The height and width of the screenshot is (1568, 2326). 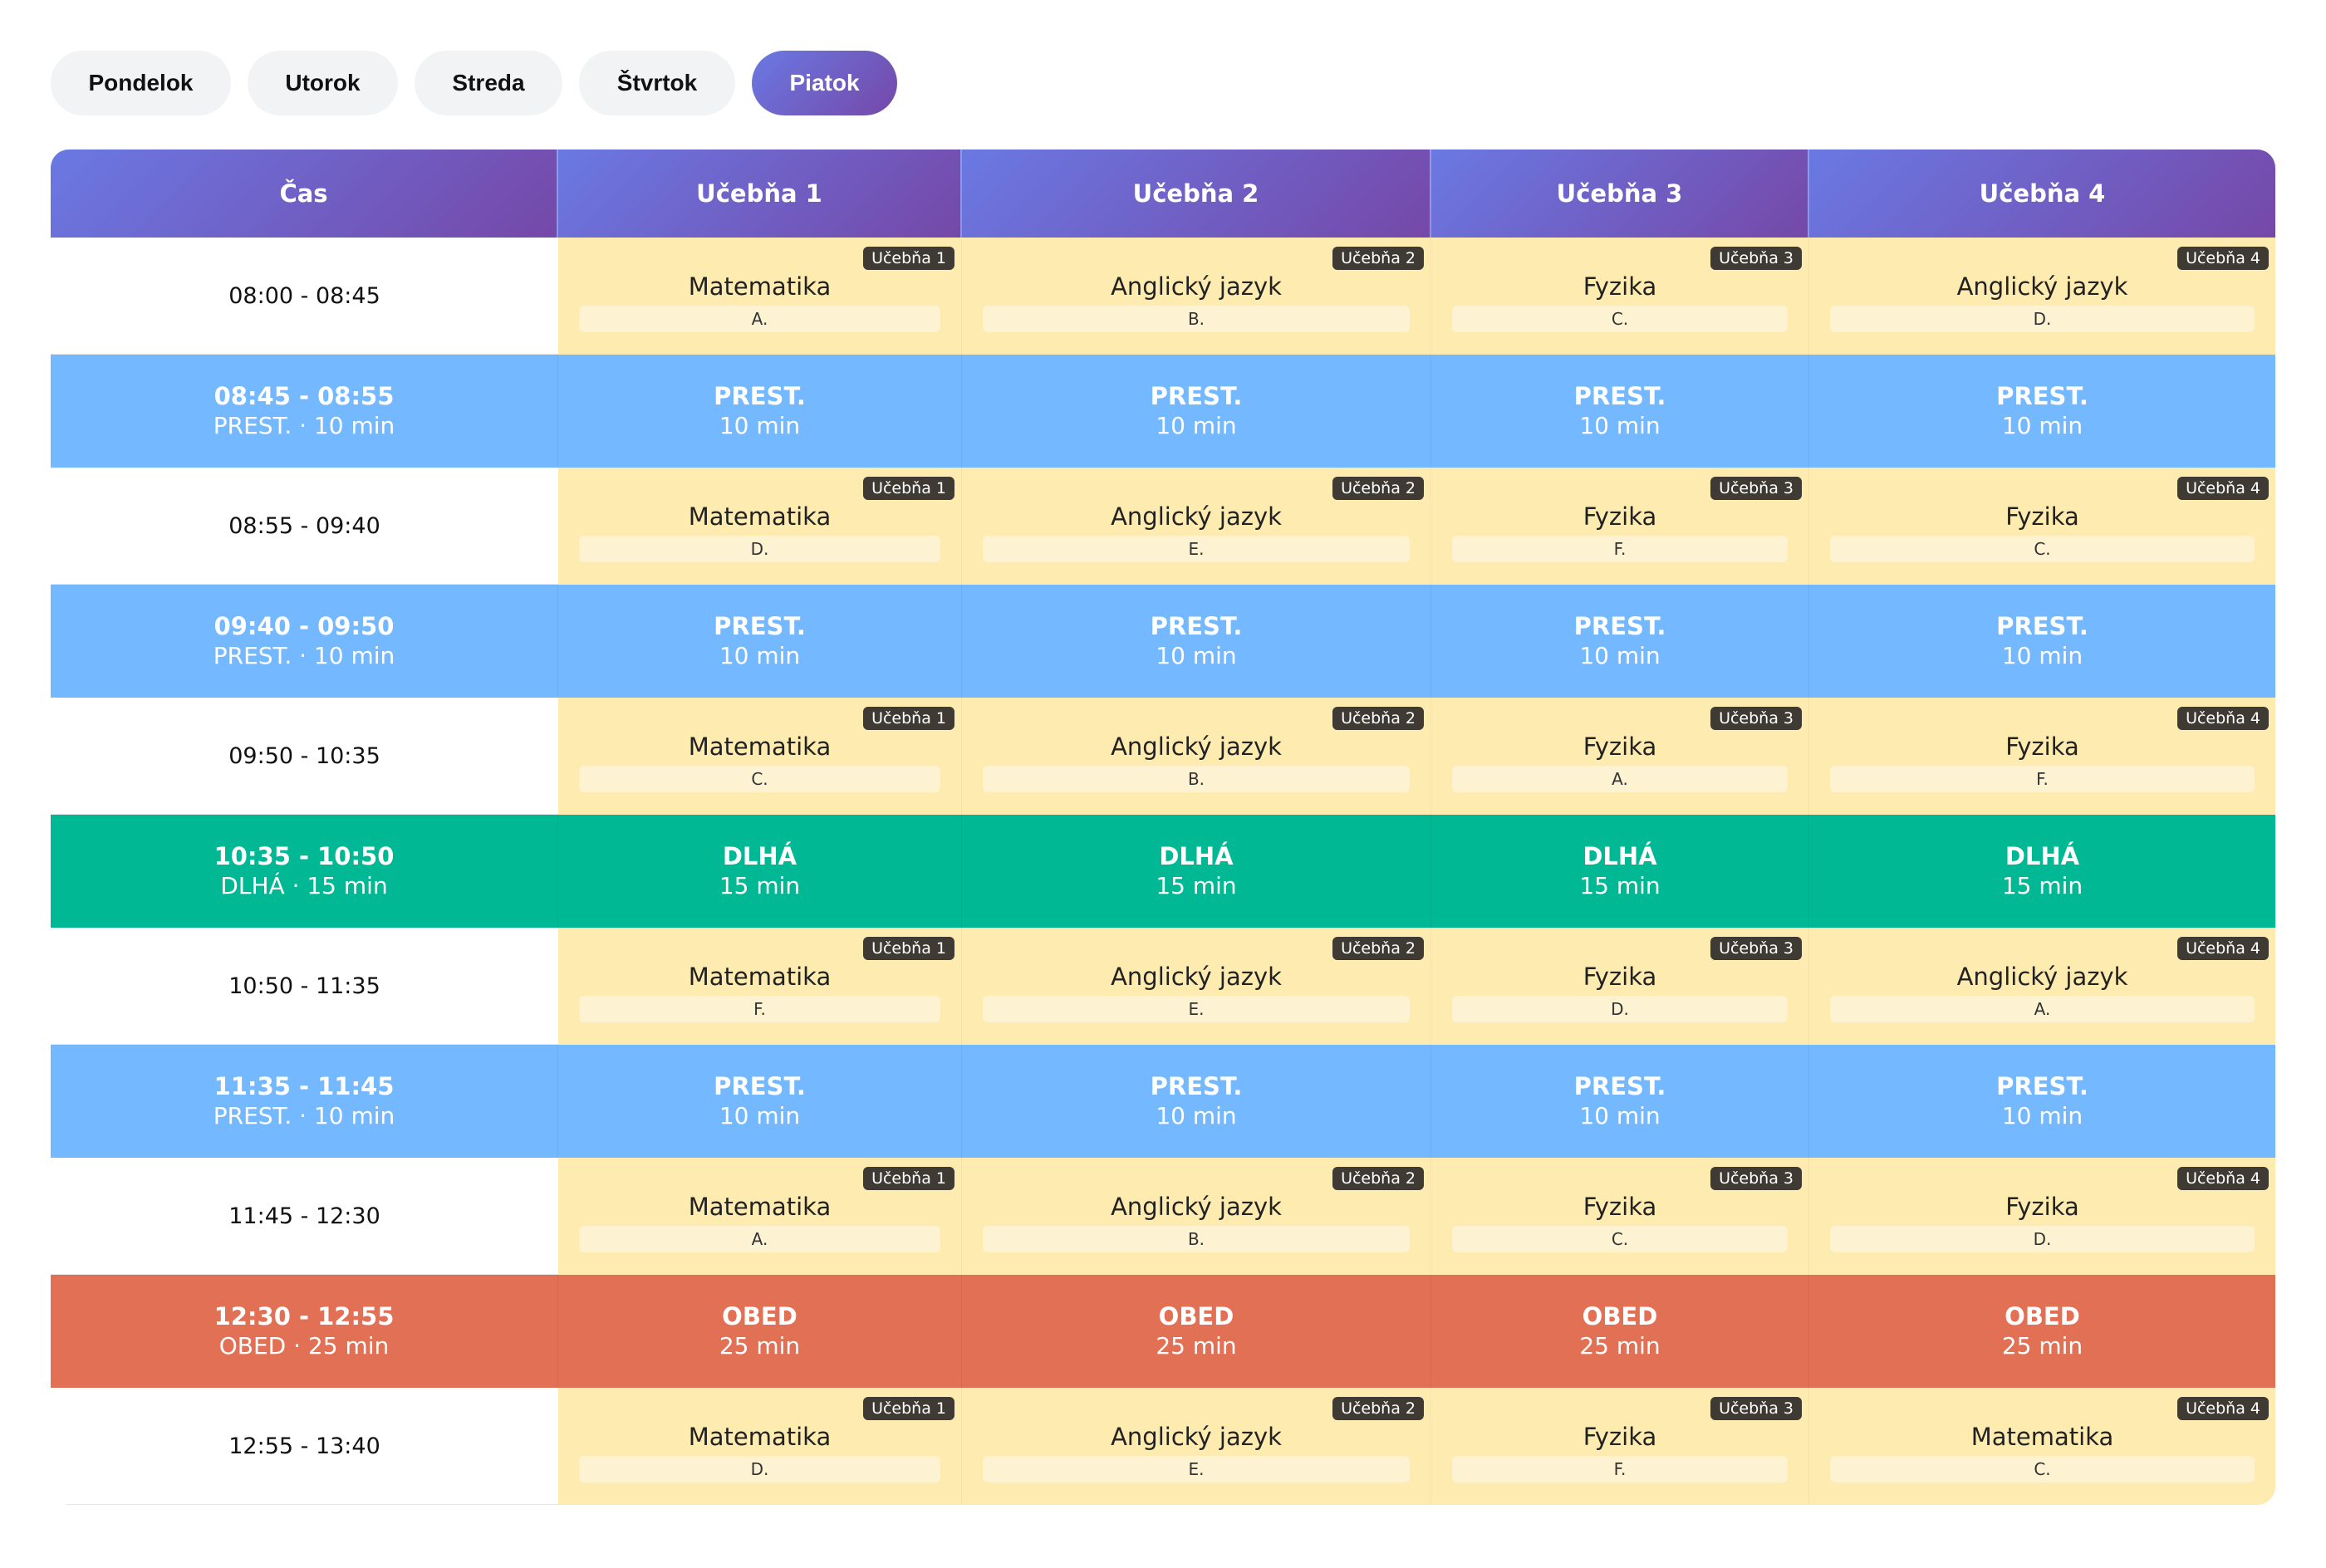 I want to click on lesson-cell: Učebňa 4 Fyzika C., so click(x=2042, y=526).